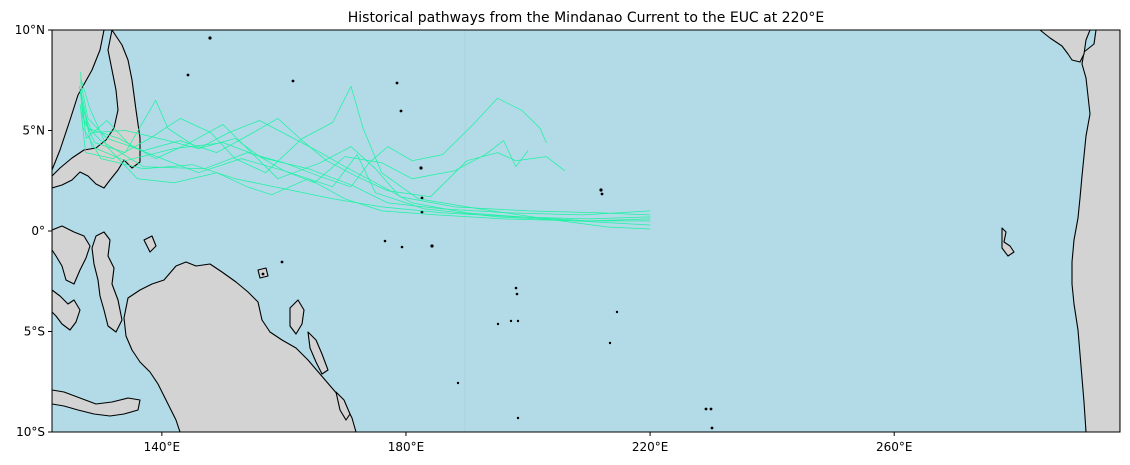 This screenshot has width=1130, height=465. I want to click on latitude-axis: 10°N 5°N 0° 5°S 10°S, so click(33, 231).